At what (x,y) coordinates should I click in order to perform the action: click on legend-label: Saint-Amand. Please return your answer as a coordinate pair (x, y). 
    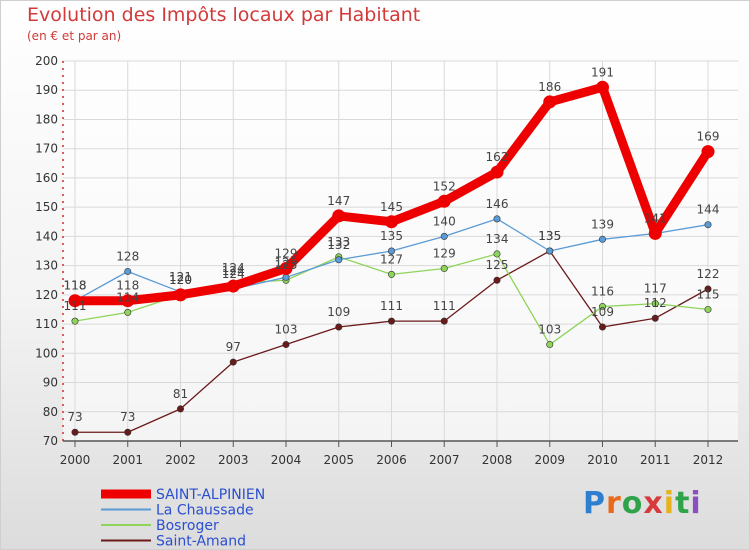
    Looking at the image, I should click on (201, 542).